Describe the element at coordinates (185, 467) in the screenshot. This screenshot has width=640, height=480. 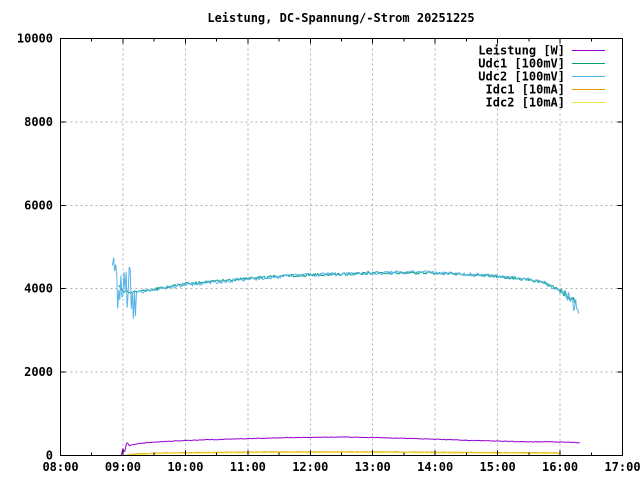
I see `x-axis-label-10-00: 10:00` at that location.